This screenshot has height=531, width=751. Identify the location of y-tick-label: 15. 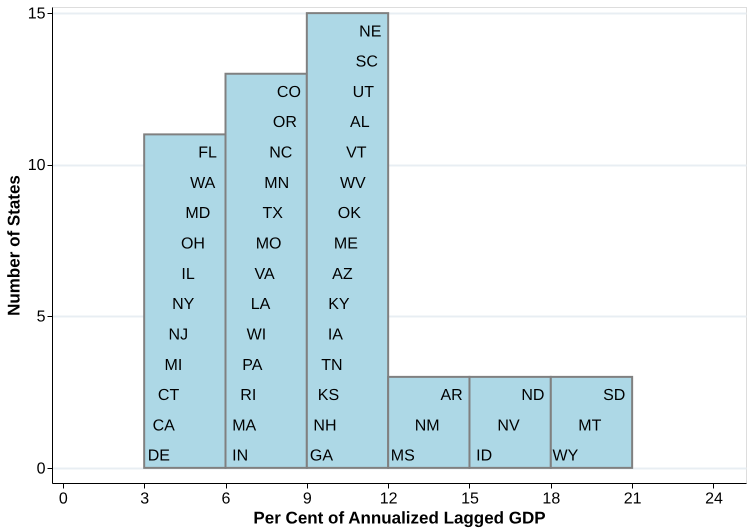
(37, 14).